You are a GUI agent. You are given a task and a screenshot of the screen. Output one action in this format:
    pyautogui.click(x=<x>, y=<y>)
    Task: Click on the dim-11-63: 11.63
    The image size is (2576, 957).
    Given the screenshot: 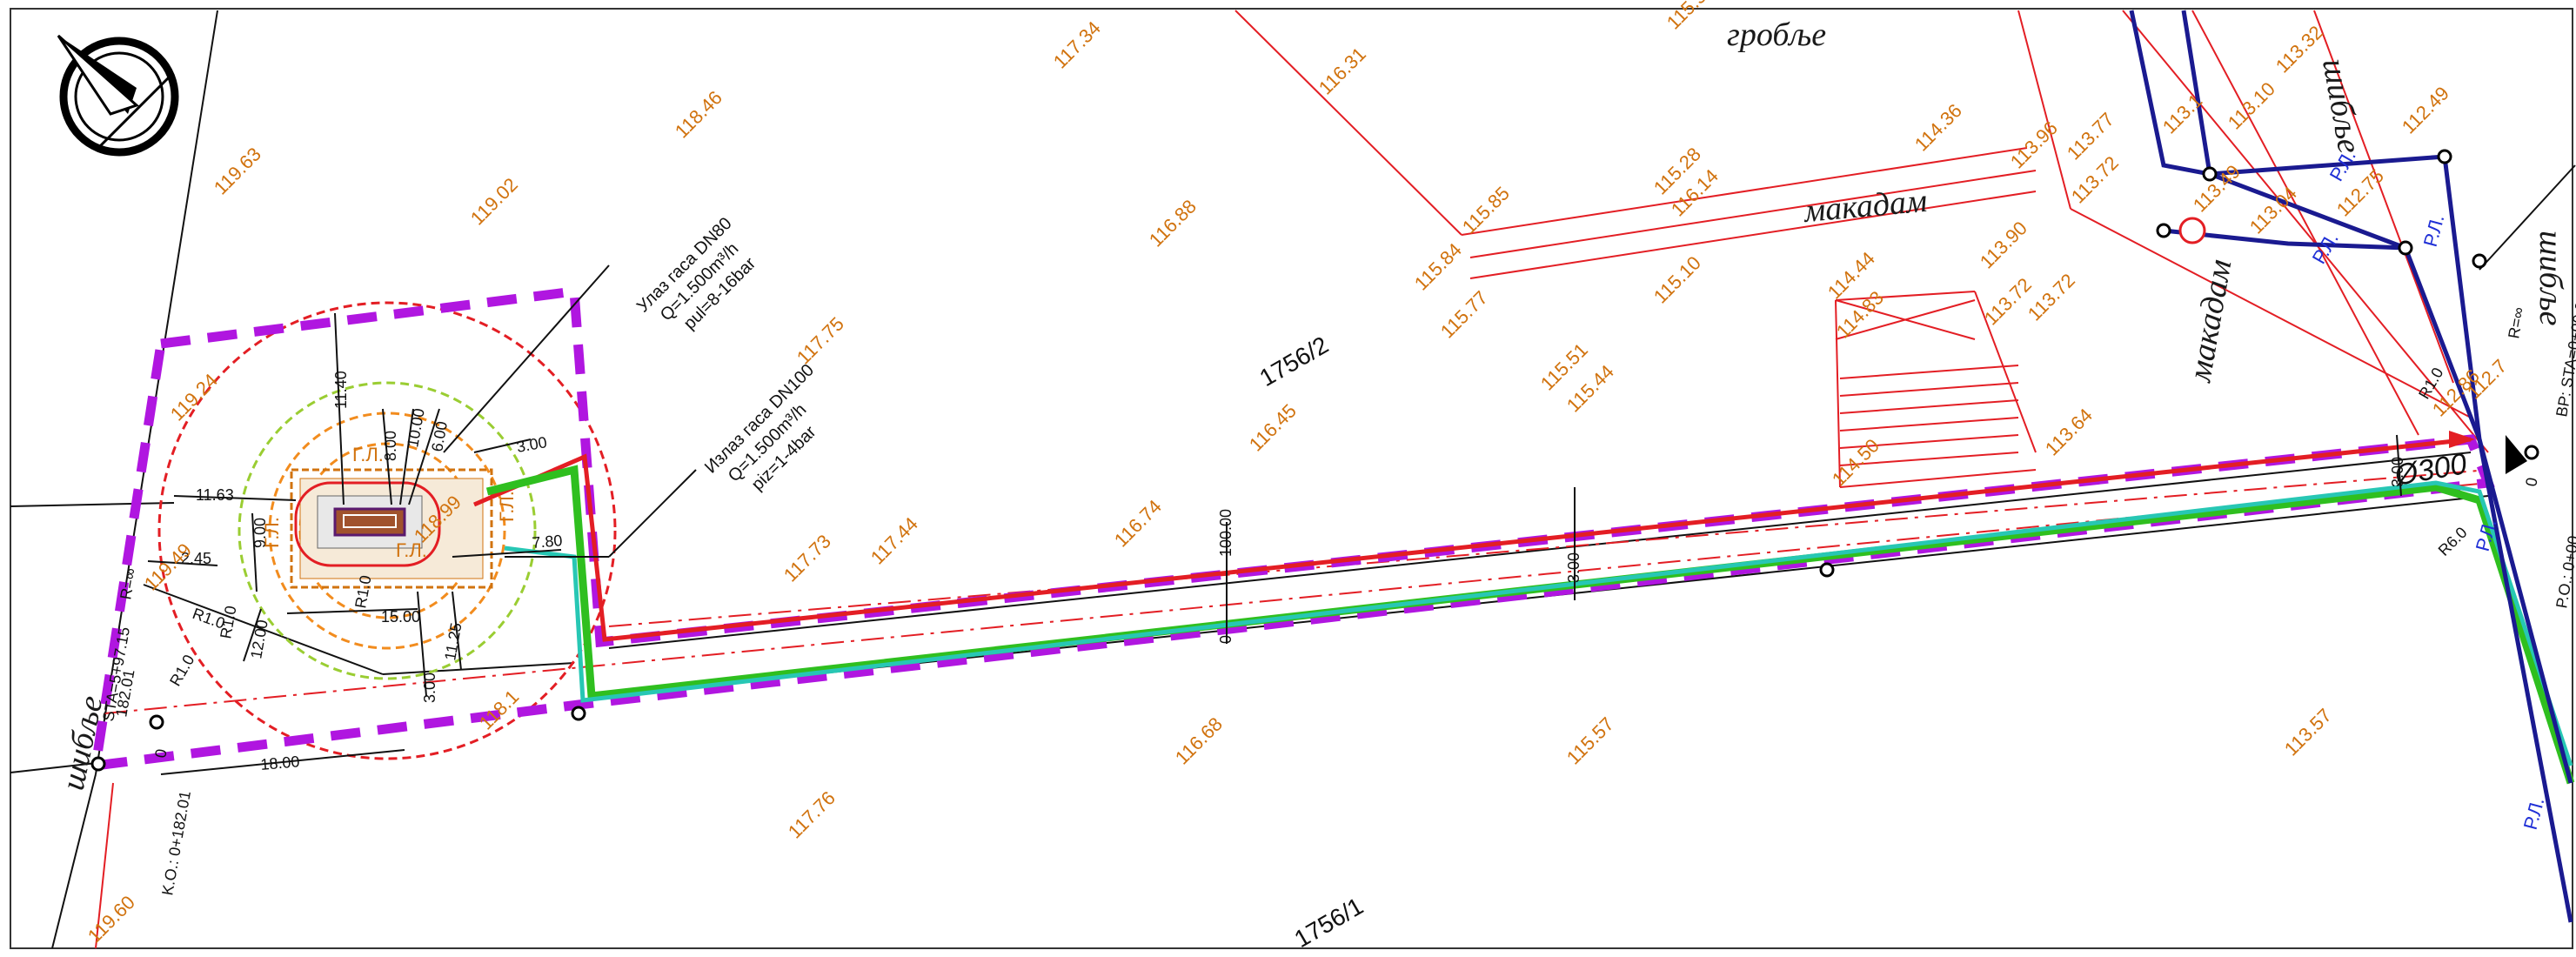 What is the action you would take?
    pyautogui.click(x=215, y=495)
    